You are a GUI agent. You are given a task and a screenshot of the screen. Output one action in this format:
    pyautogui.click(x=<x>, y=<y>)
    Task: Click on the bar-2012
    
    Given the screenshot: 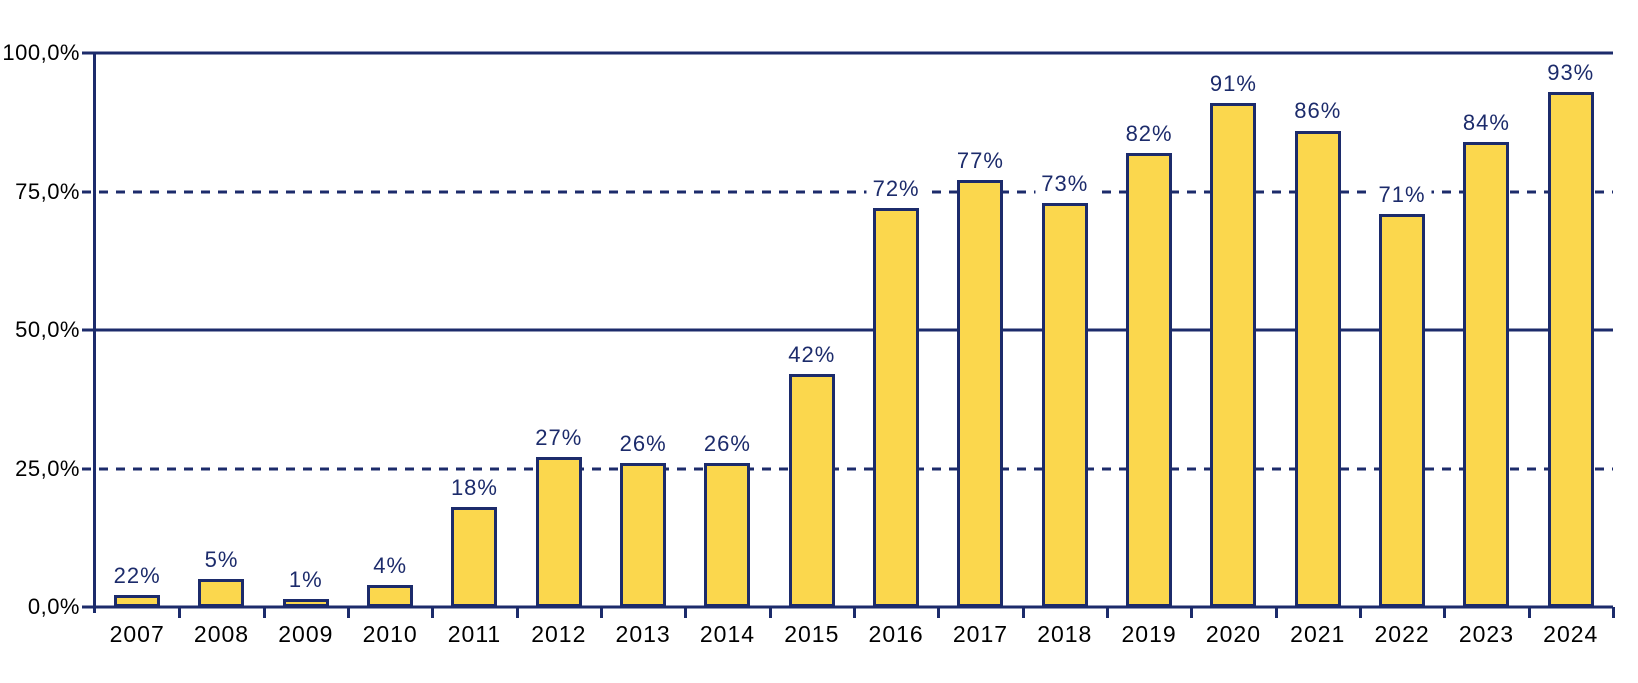 What is the action you would take?
    pyautogui.click(x=558, y=532)
    